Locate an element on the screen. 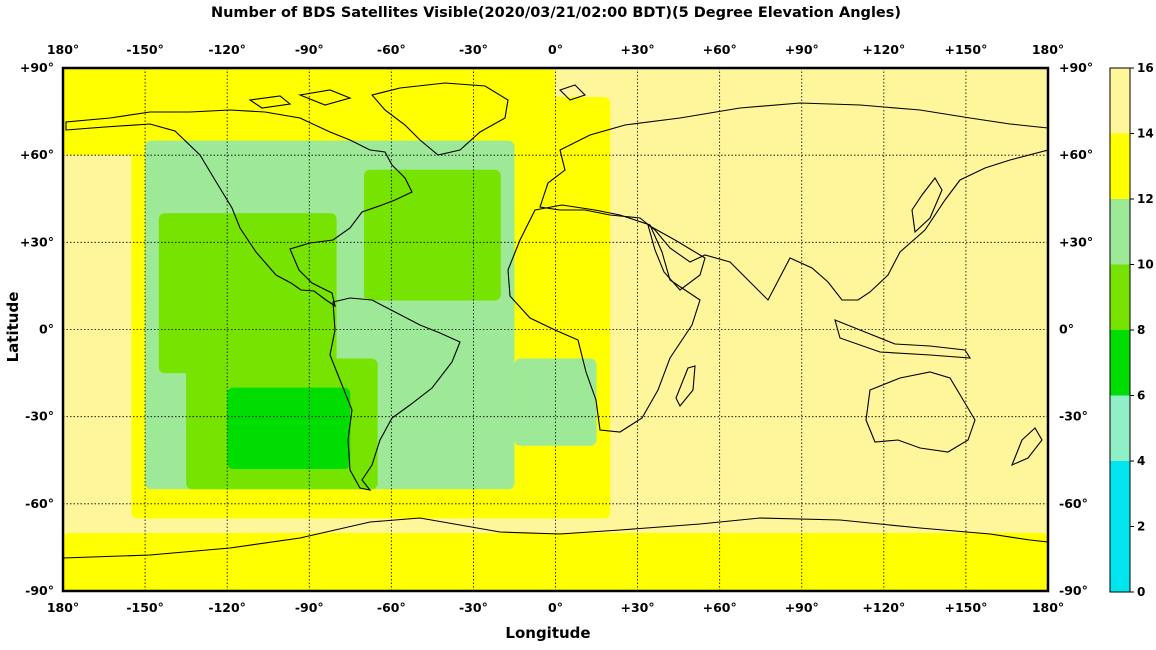  x-tick-bottom-12: 180° is located at coordinates (1048, 607).